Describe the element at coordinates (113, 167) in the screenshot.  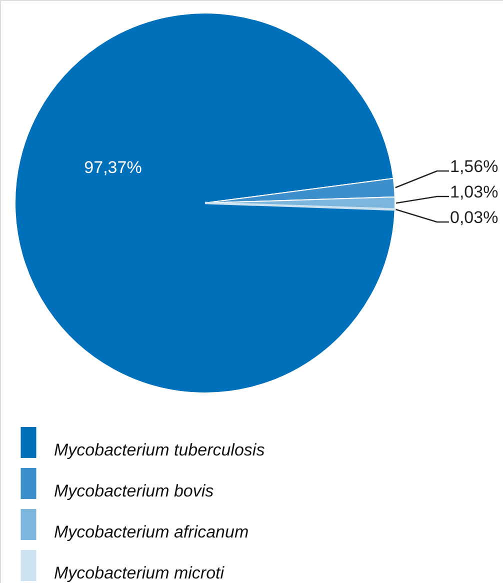
I see `data-label: 97,37%` at that location.